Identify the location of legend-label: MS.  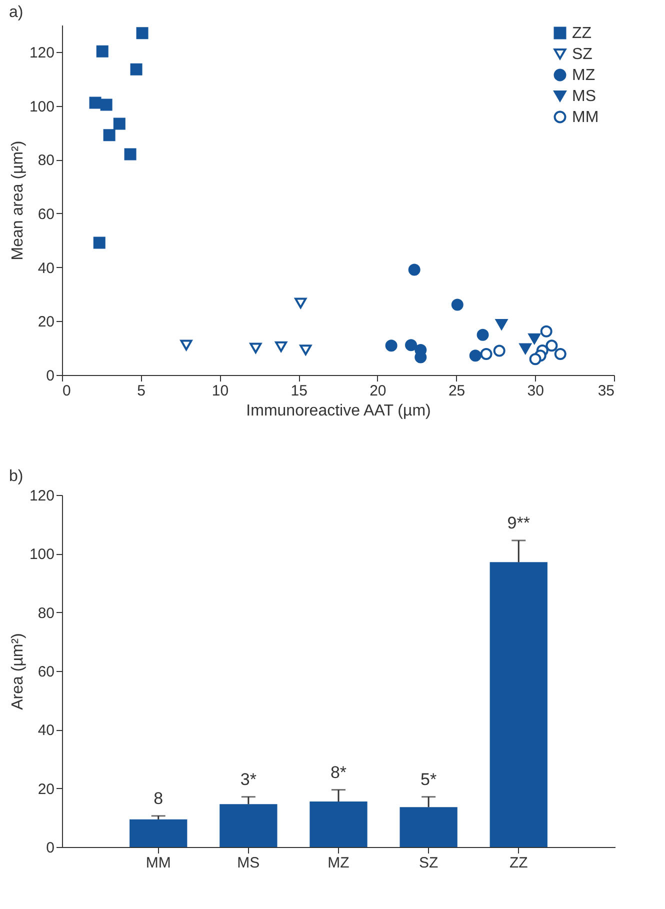
(584, 96).